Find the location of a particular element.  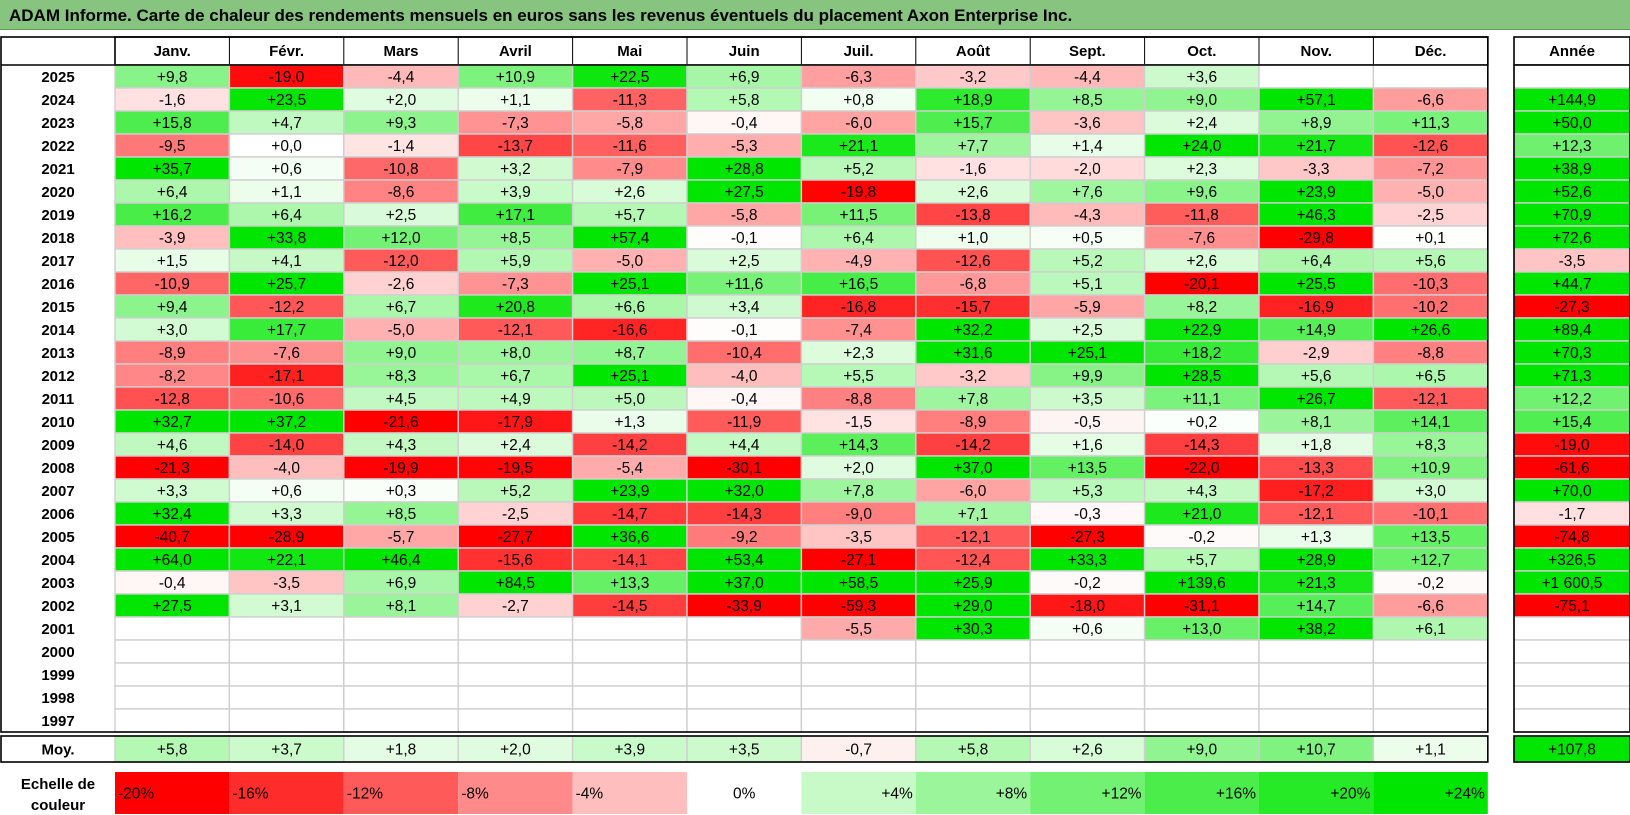

color-scale-step-2: -16% is located at coordinates (250, 794).